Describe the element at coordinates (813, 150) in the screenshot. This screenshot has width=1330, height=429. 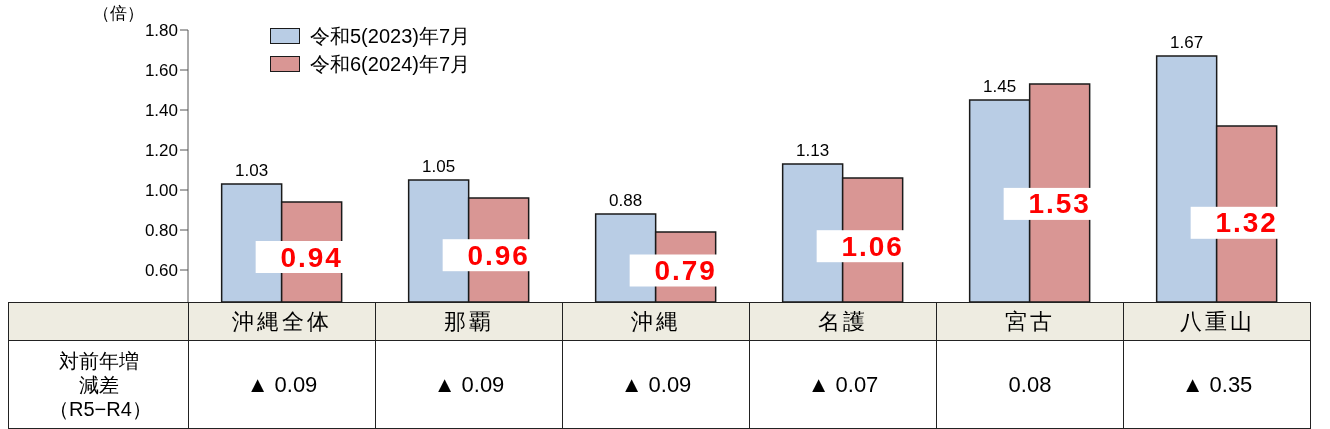
I see `data-label: 1.13` at that location.